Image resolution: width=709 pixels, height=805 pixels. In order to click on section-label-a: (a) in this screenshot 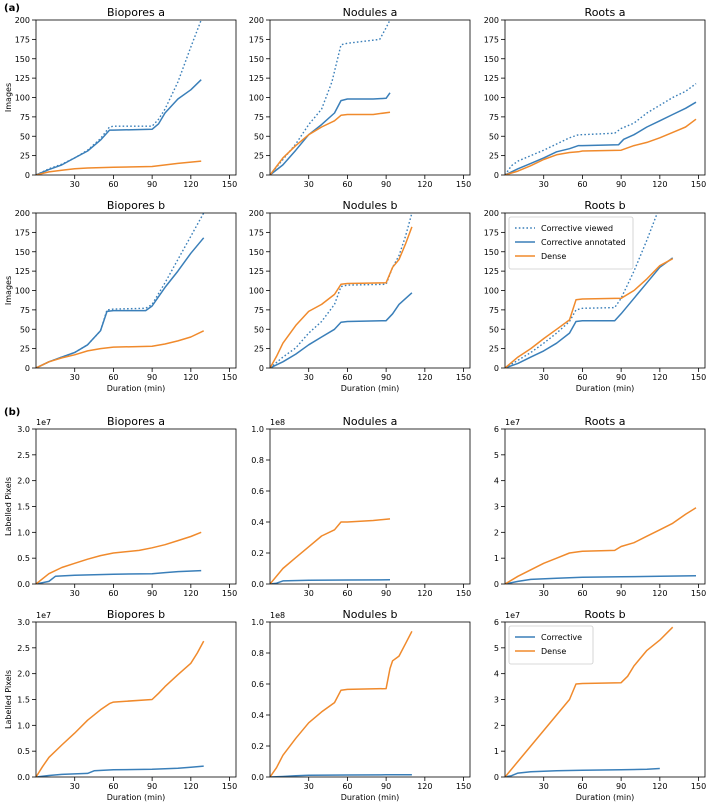, I will do `click(12, 8)`.